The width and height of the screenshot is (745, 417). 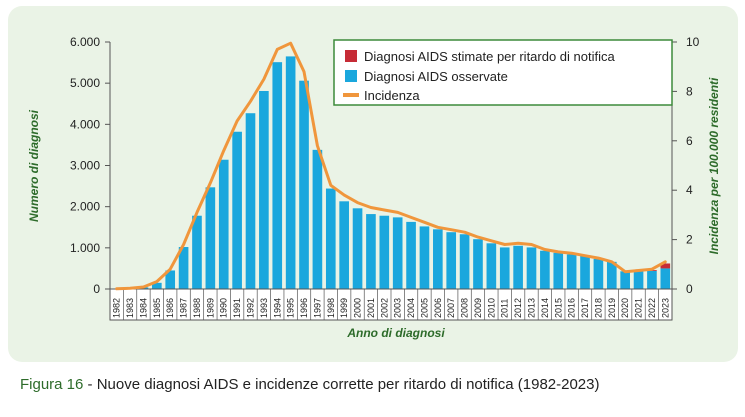 I want to click on x-tick-label: 2001, so click(x=371, y=308).